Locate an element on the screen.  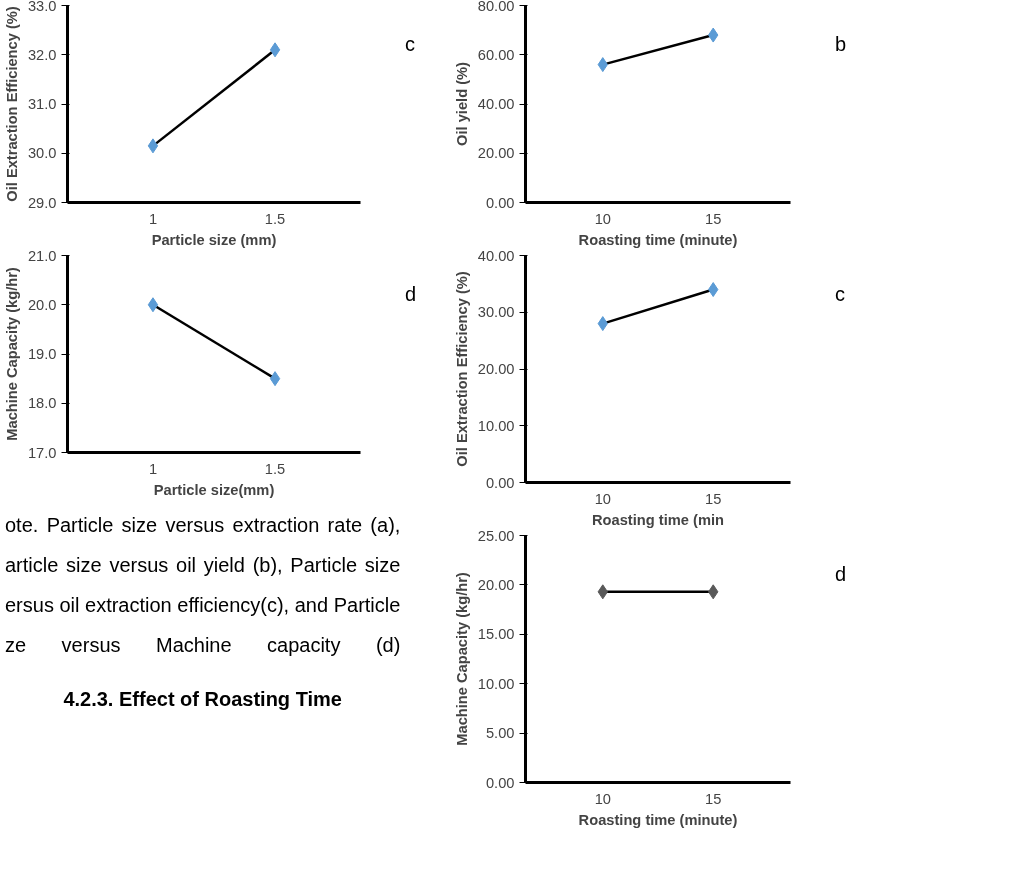
y-tick-label: 17.0 is located at coordinates (42, 452).